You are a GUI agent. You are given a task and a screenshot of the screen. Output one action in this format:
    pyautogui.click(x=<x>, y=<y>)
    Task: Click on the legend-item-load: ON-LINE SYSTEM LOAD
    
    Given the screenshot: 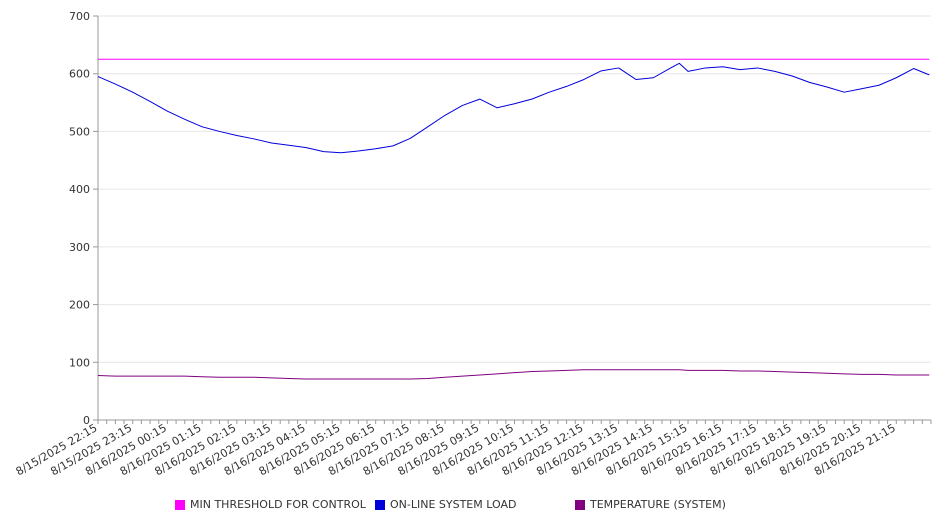 What is the action you would take?
    pyautogui.click(x=445, y=504)
    